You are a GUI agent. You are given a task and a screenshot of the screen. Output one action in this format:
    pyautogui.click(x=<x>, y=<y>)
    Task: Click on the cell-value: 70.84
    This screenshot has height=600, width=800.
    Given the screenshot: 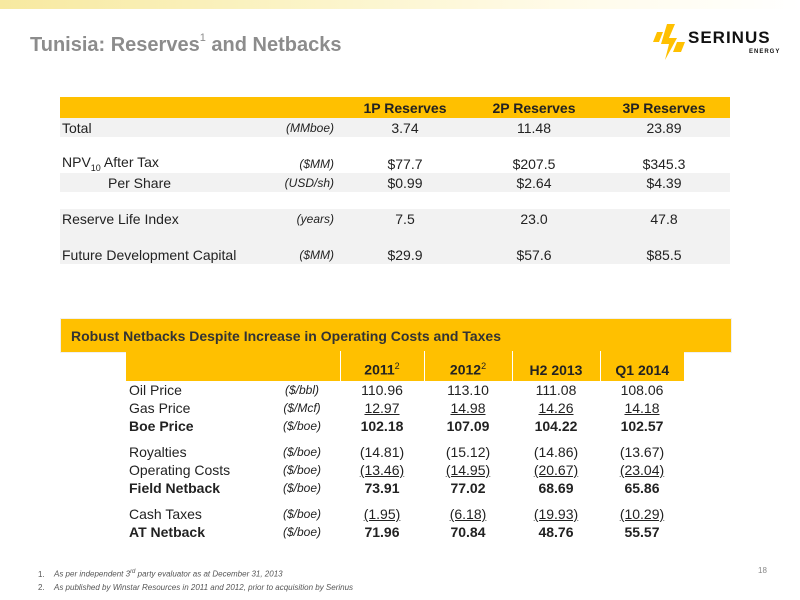 What is the action you would take?
    pyautogui.click(x=468, y=532)
    